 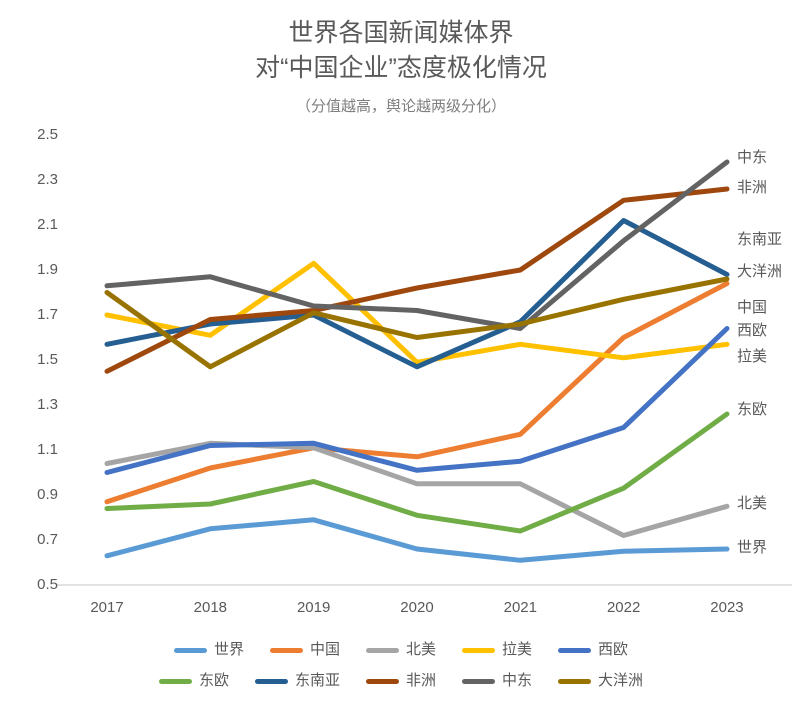 What do you see at coordinates (401, 68) in the screenshot?
I see `chart-title-line2: 对“中国企业”态度极化情况` at bounding box center [401, 68].